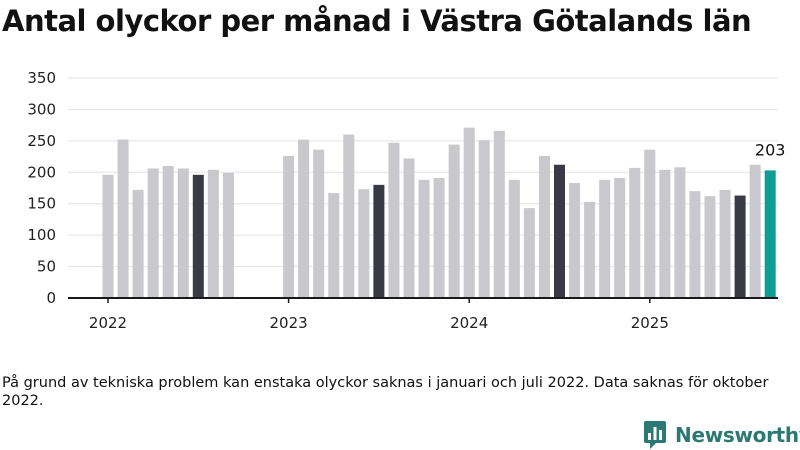  I want to click on x-tick-label: 2023, so click(289, 323).